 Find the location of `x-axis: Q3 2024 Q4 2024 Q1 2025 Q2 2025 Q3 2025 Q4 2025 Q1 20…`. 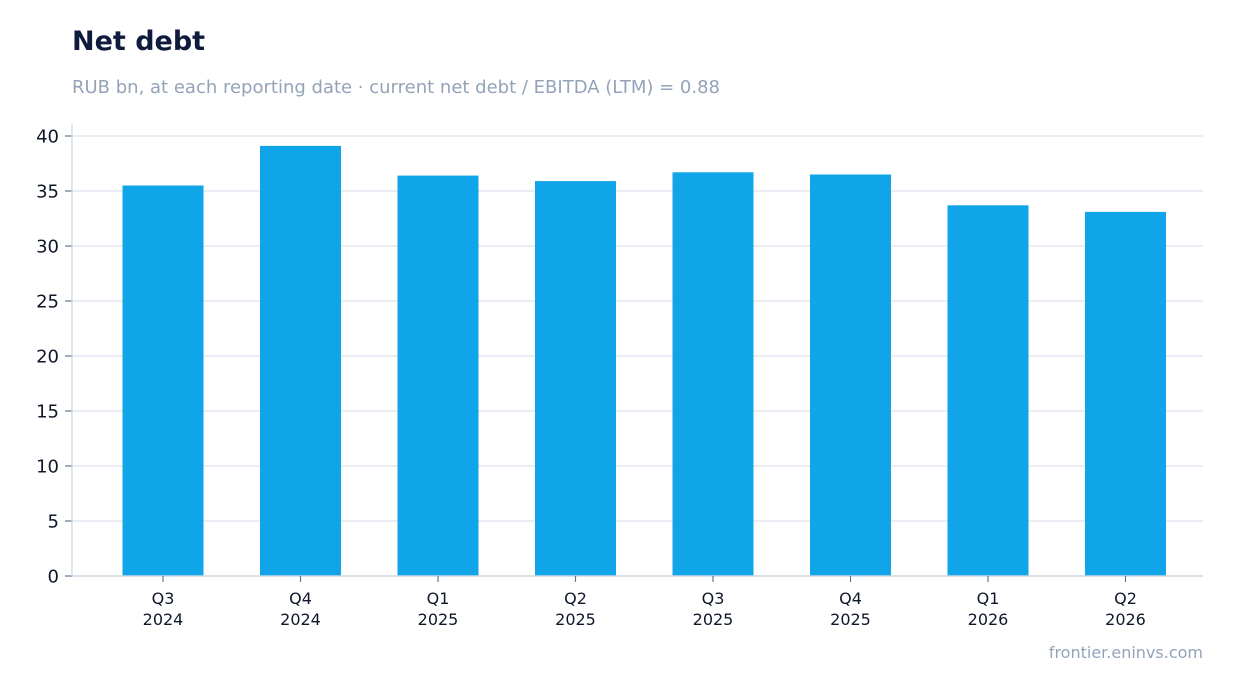

x-axis: Q3 2024 Q4 2024 Q1 2025 Q2 2025 Q3 2025 Q4 2025 Q1 20… is located at coordinates (637, 602).